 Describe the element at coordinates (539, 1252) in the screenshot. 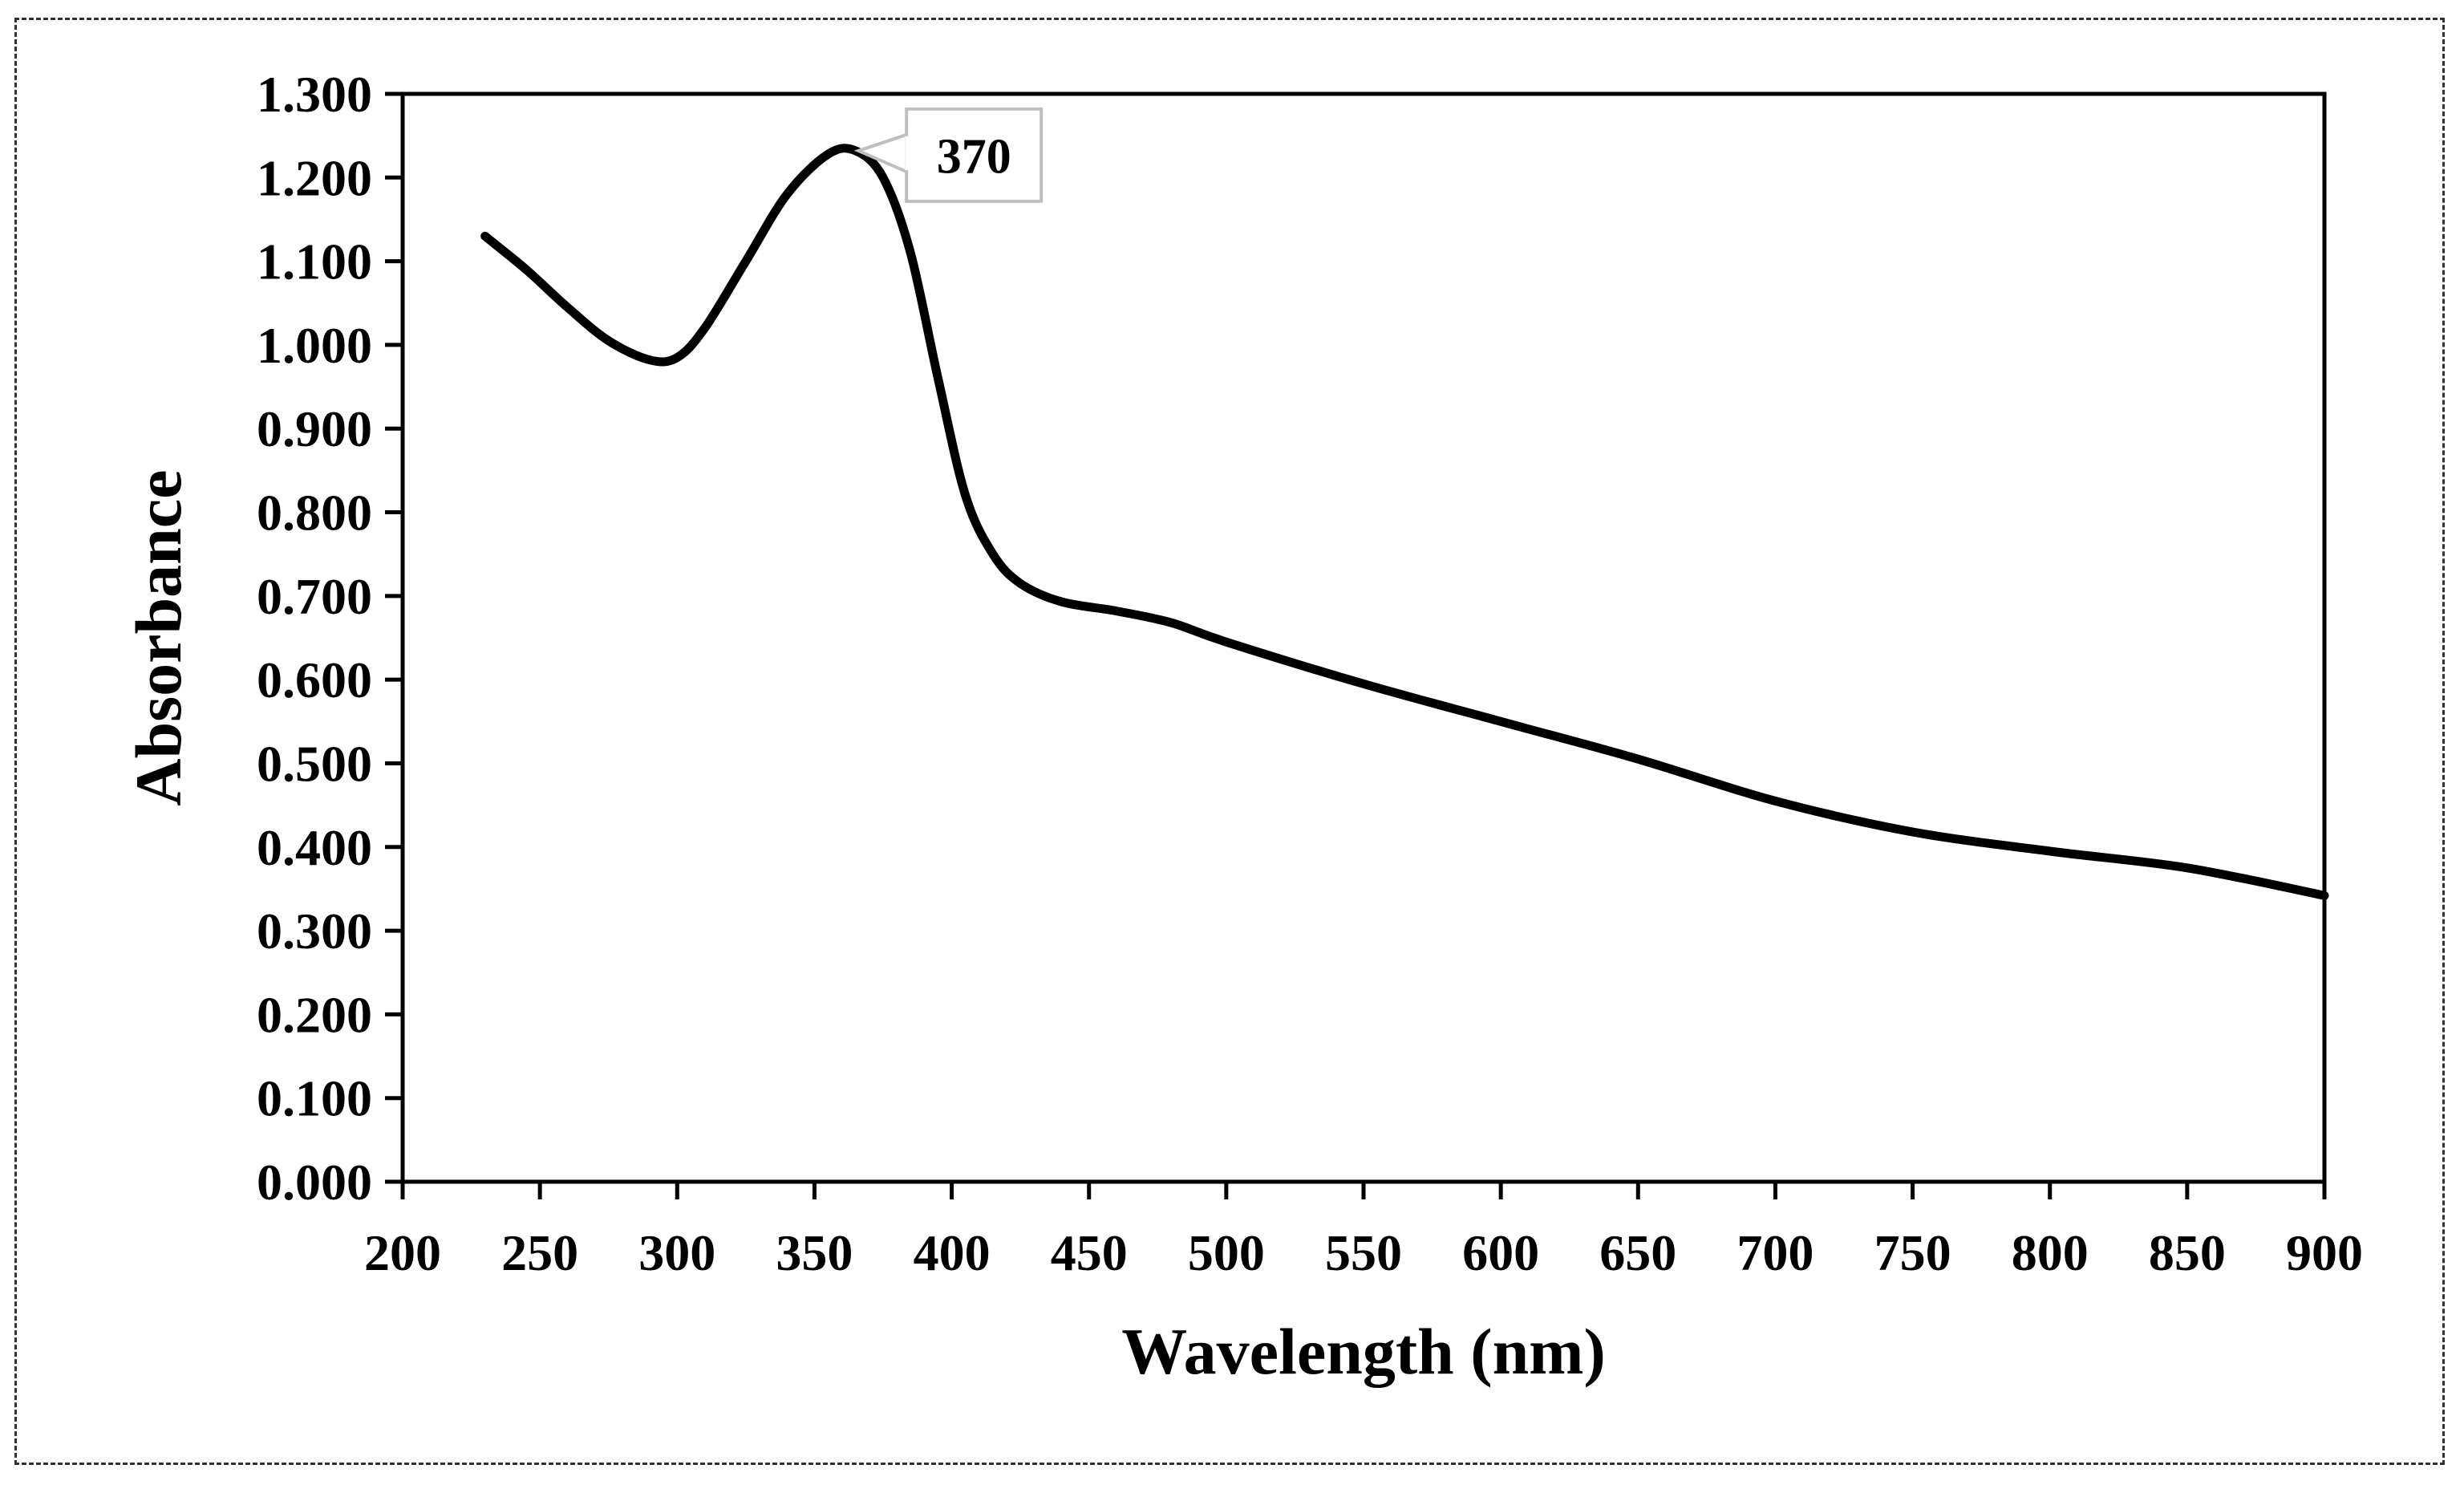

I see `x-tick-label: 250` at that location.